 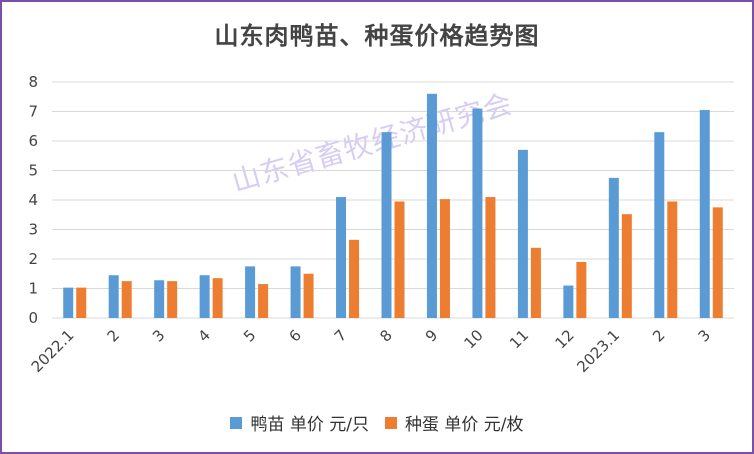 I want to click on x-tick-label: 4, so click(x=203, y=335).